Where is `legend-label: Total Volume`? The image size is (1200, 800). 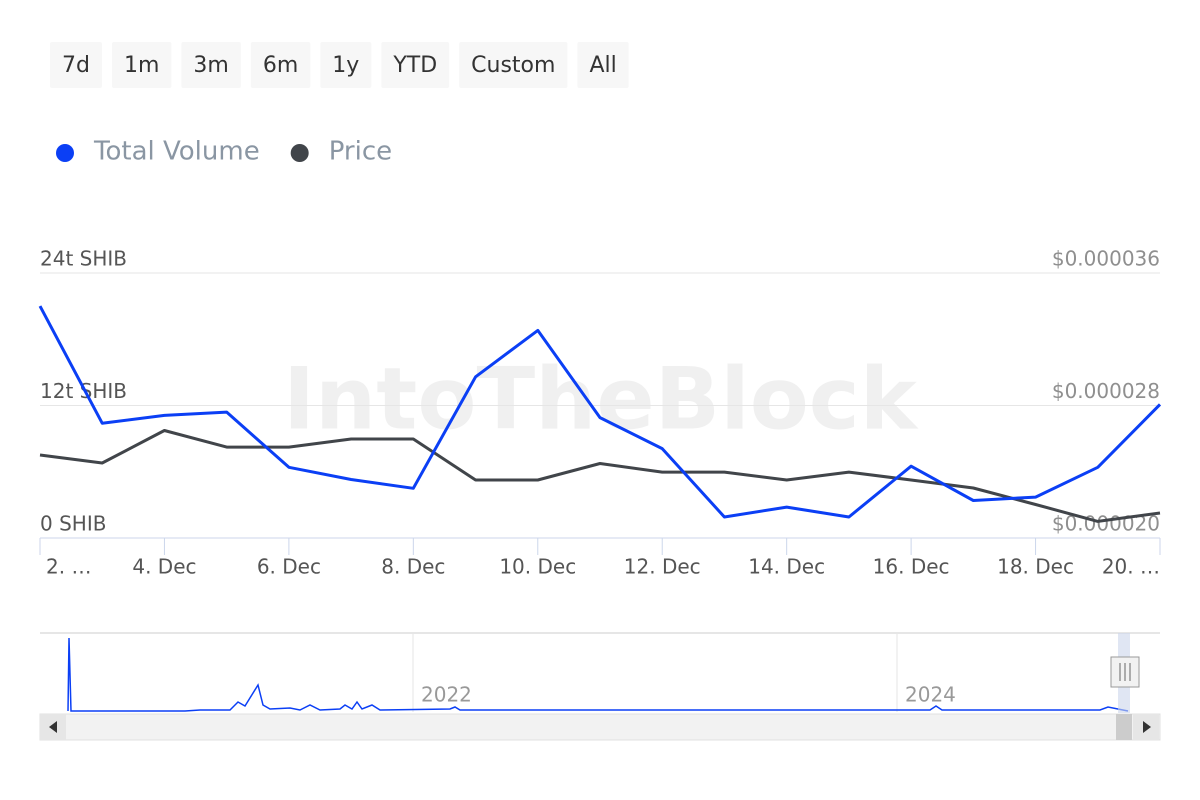
legend-label: Total Volume is located at coordinates (176, 152).